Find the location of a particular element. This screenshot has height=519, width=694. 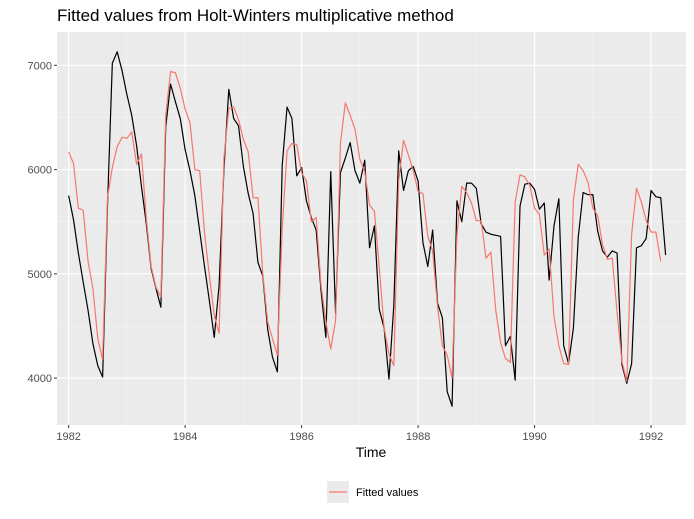

y-tick-label: 4000 is located at coordinates (40, 379).